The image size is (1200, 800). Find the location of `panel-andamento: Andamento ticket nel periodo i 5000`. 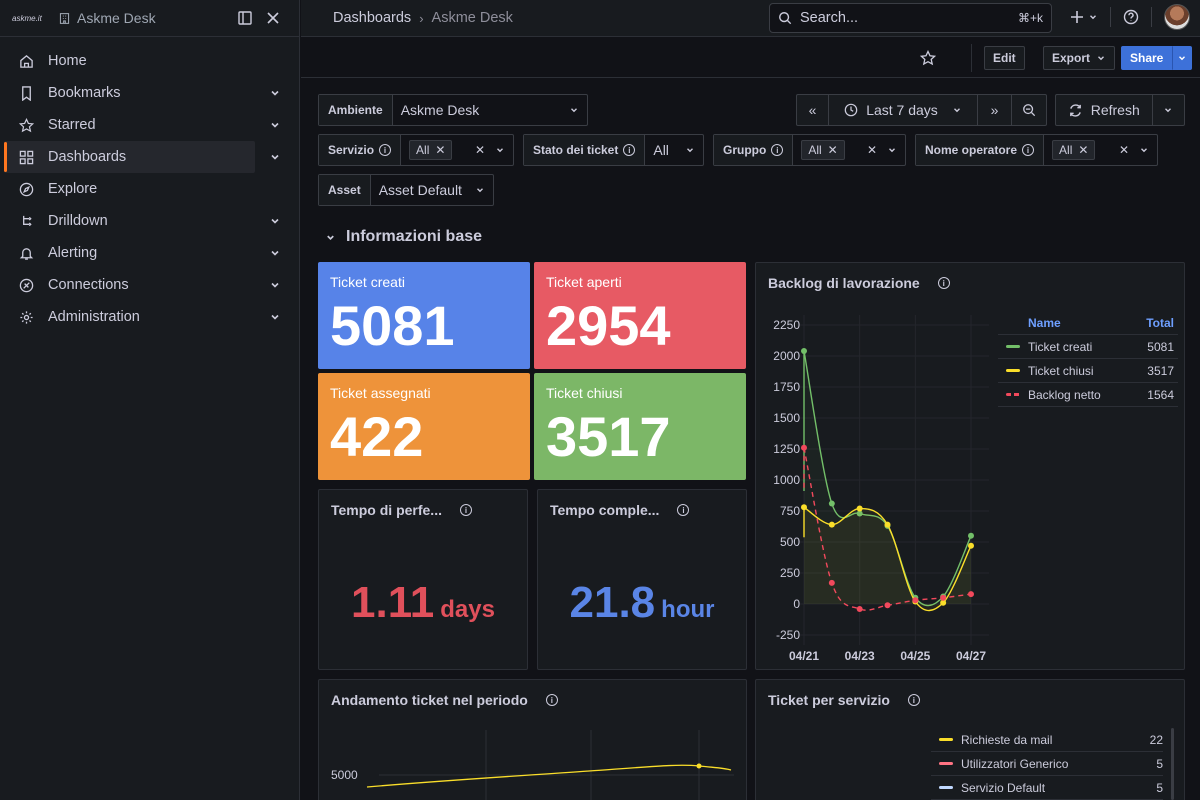

panel-andamento: Andamento ticket nel periodo i 5000 is located at coordinates (532, 739).